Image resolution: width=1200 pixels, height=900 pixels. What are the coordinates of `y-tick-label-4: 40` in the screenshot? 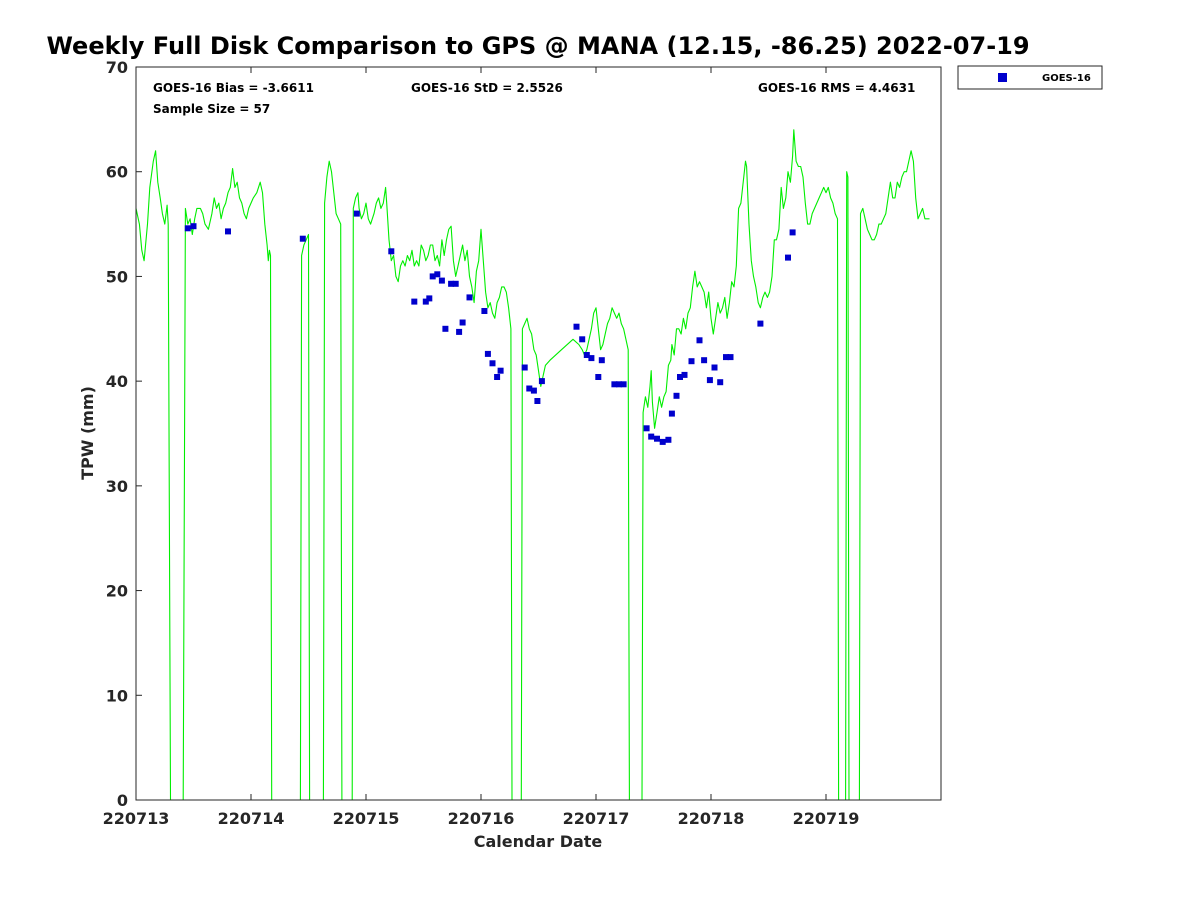 It's located at (117, 381).